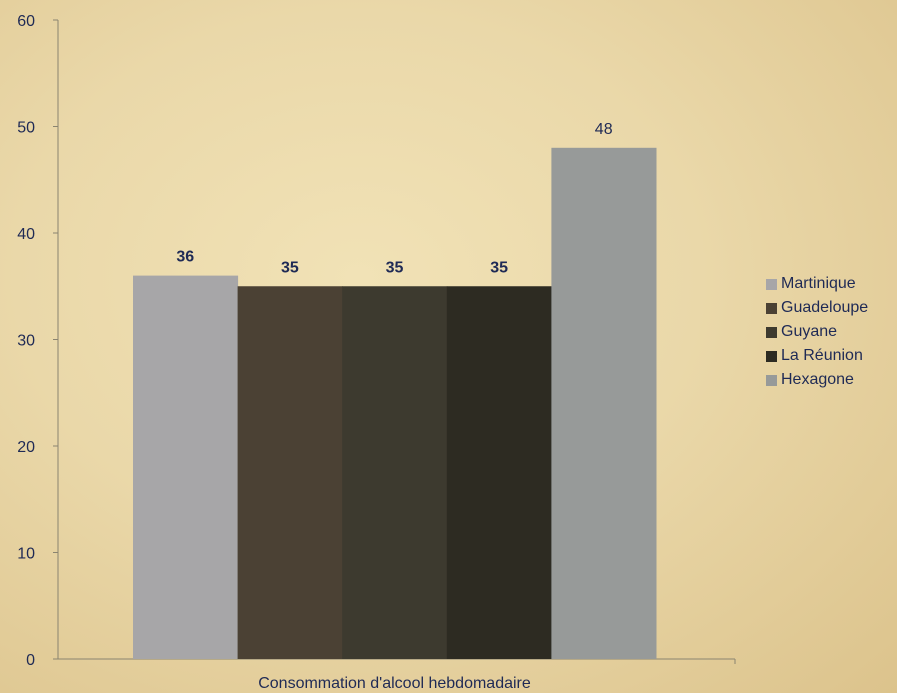 Image resolution: width=897 pixels, height=693 pixels. What do you see at coordinates (394, 683) in the screenshot?
I see `x-axis-label: Consommation d'alcool hebdomadaire` at bounding box center [394, 683].